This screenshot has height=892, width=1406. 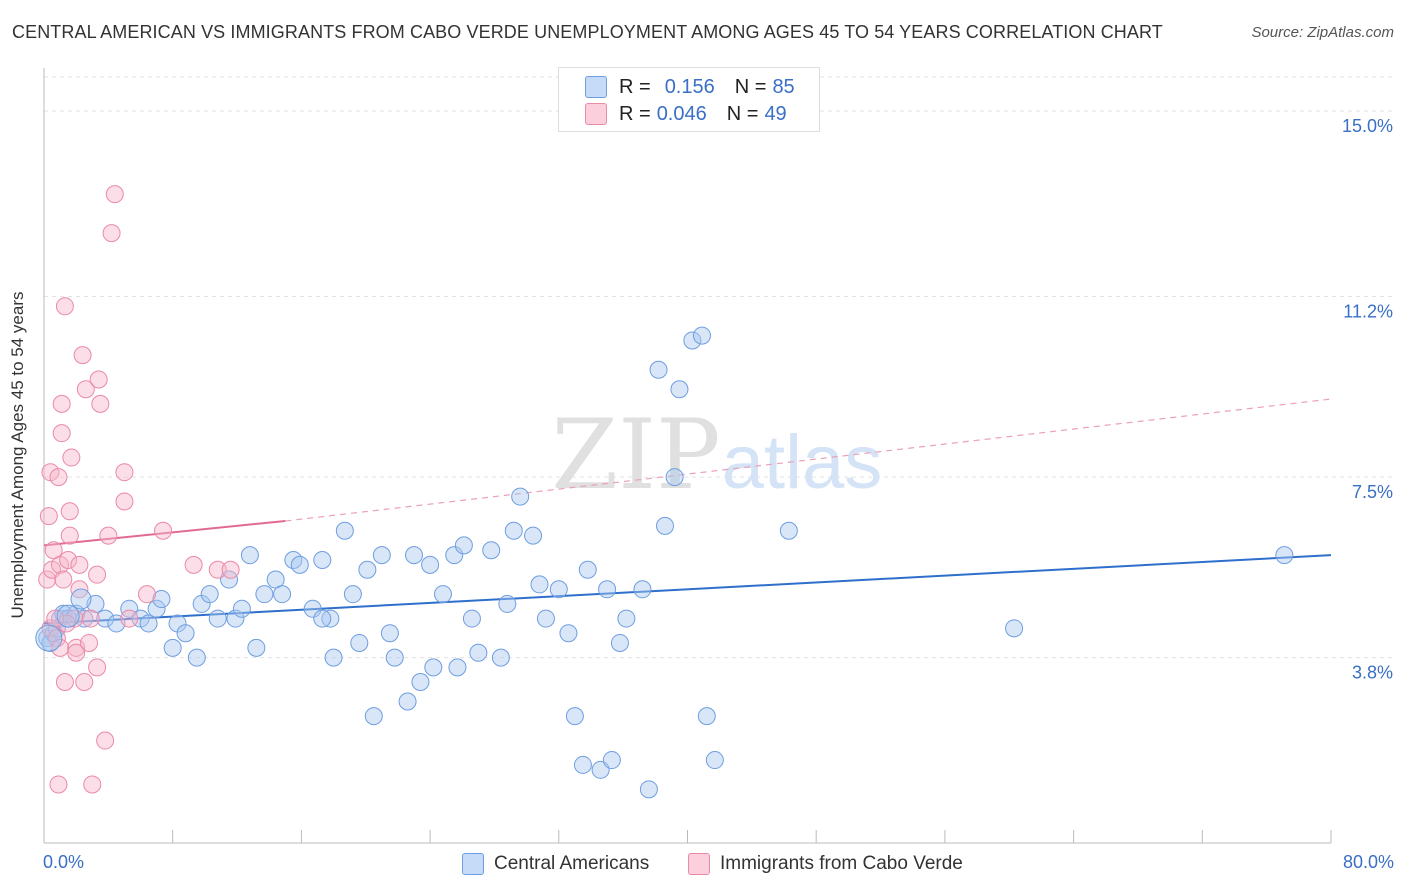 I want to click on legend-r-value-series1: 0.156, so click(x=689, y=86).